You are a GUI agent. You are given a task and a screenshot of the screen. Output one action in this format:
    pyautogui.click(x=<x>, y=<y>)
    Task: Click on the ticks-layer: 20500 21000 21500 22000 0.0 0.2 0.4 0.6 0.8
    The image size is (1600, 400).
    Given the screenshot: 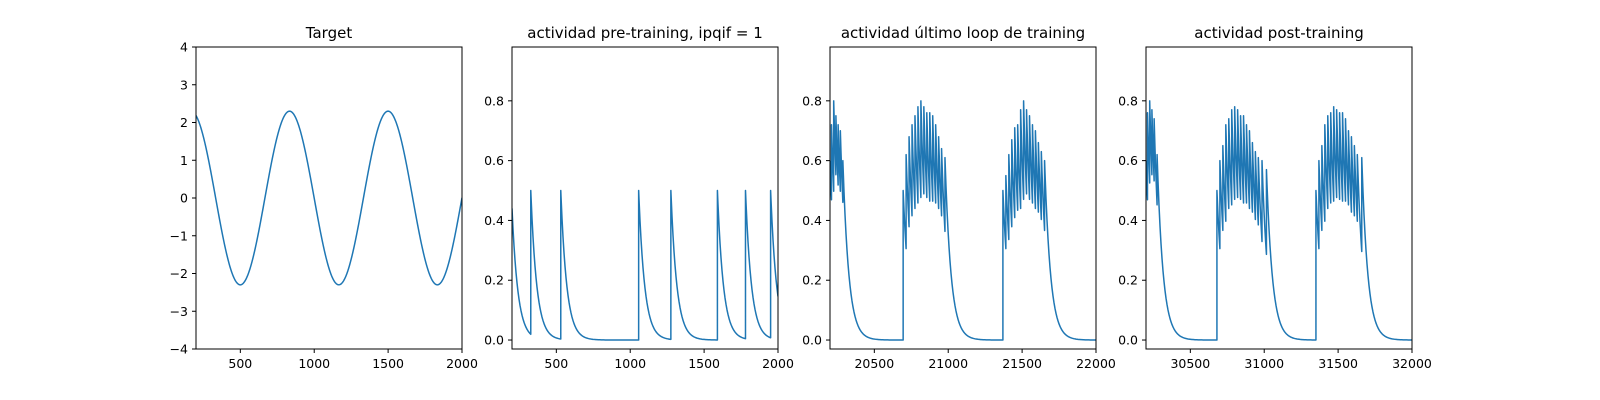 What is the action you would take?
    pyautogui.click(x=959, y=232)
    